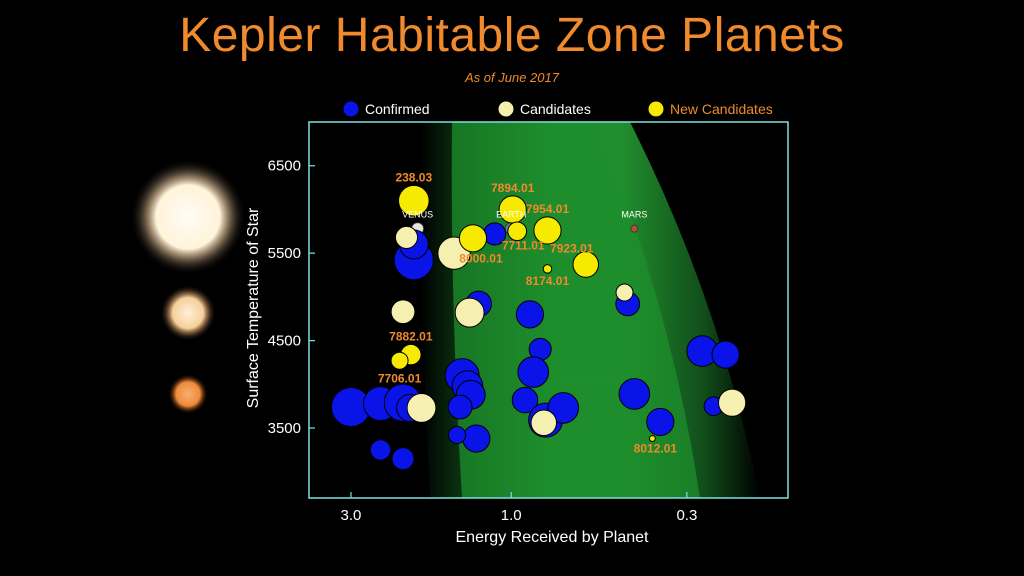 The height and width of the screenshot is (576, 1024). What do you see at coordinates (284, 428) in the screenshot?
I see `y-tick-label: 3500` at bounding box center [284, 428].